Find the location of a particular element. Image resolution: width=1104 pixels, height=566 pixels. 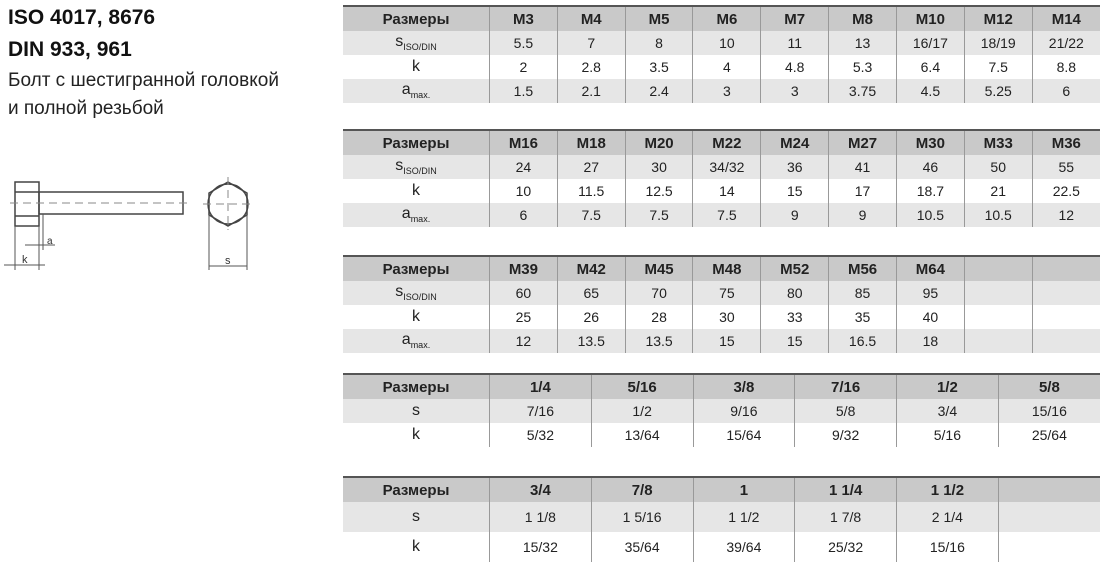

header-cell: M30 is located at coordinates (930, 142).